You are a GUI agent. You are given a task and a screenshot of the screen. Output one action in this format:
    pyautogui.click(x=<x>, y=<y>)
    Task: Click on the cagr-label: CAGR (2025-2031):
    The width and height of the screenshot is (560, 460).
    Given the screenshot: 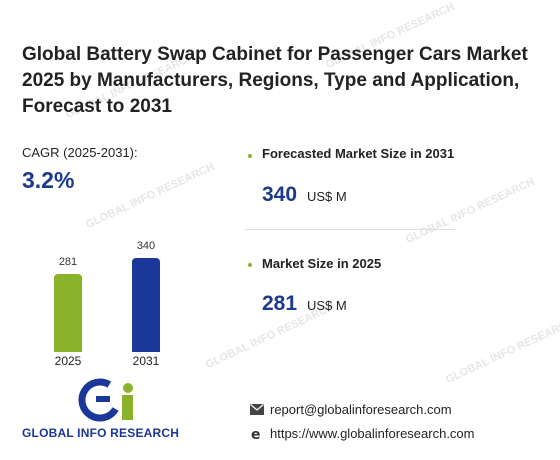 What is the action you would take?
    pyautogui.click(x=80, y=152)
    